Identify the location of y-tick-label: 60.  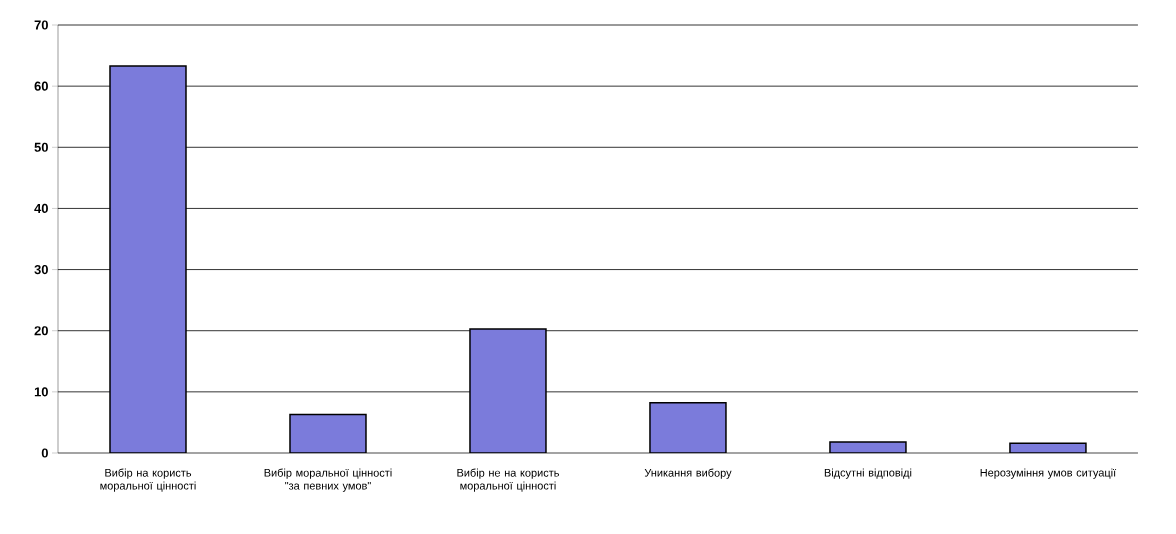
(41, 86).